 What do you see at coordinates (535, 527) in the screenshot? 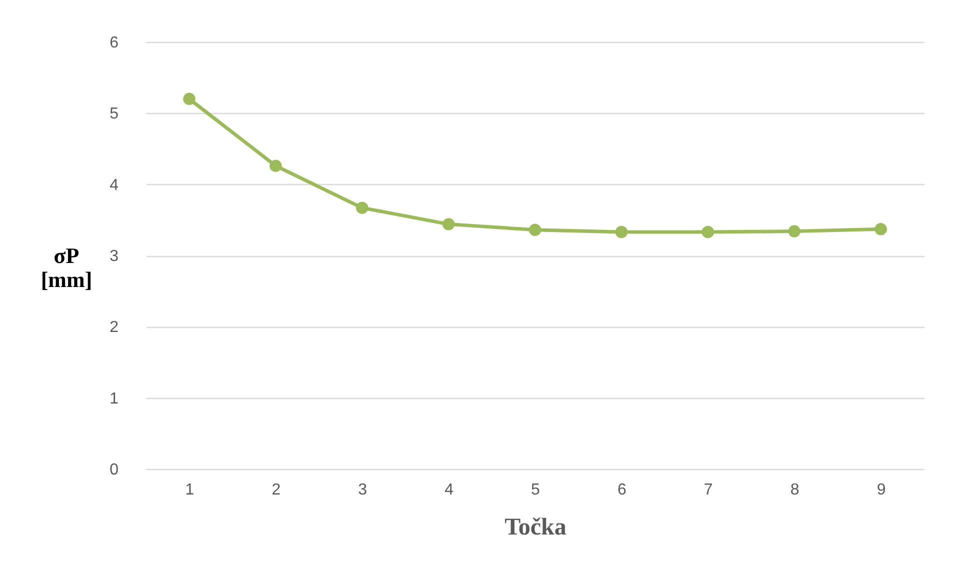
I see `x-axis-title: Točka` at bounding box center [535, 527].